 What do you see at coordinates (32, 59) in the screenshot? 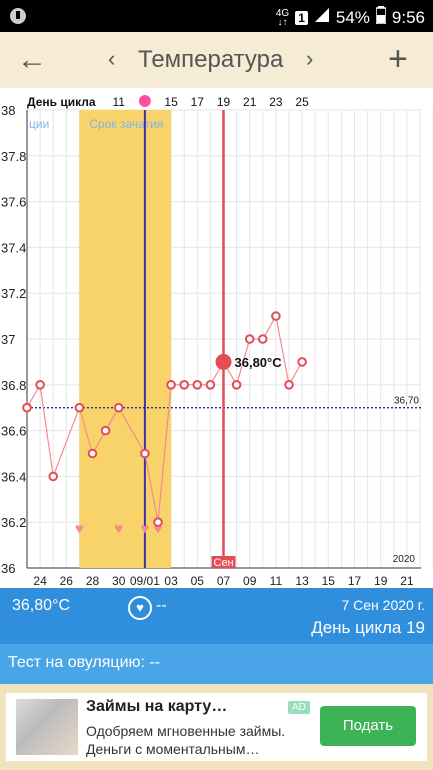
I see `back-arrow-icon: ←` at bounding box center [32, 59].